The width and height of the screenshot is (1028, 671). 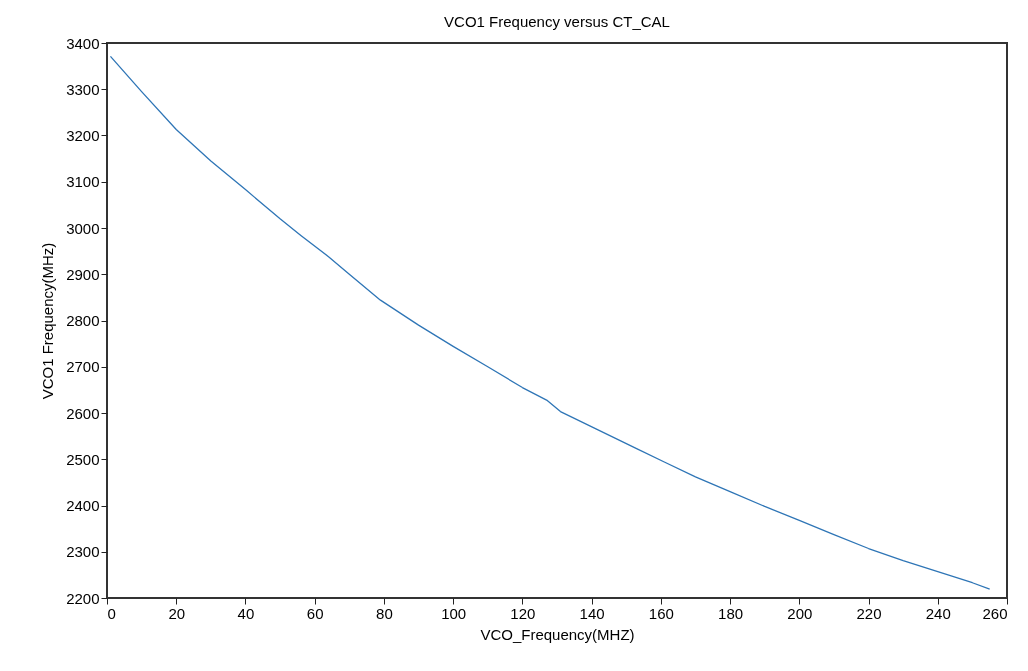 I want to click on y-tick-label: 3400, so click(x=83, y=43).